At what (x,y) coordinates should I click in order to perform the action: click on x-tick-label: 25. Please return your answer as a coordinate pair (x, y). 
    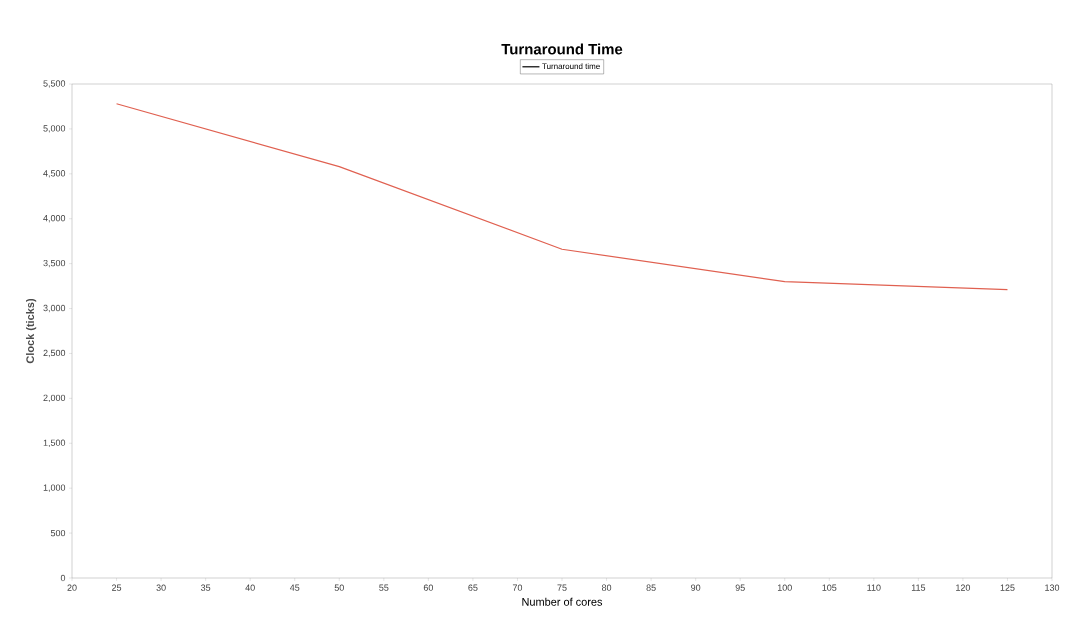
    Looking at the image, I should click on (117, 587).